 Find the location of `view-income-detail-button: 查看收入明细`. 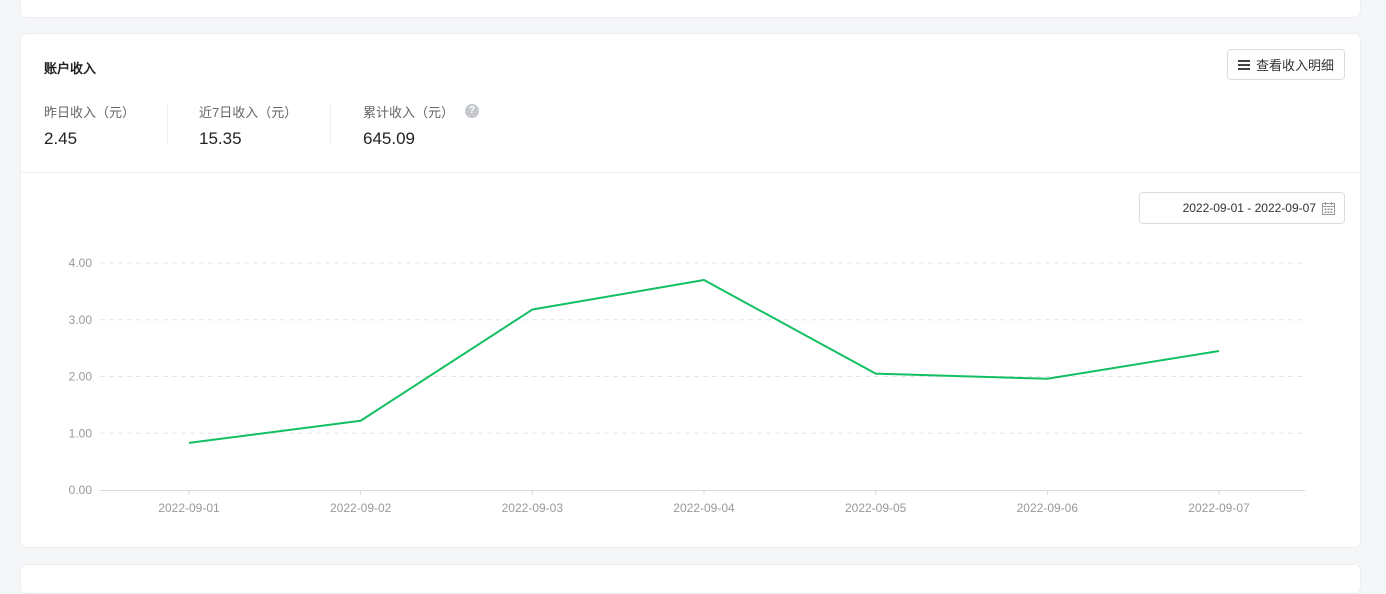

view-income-detail-button: 查看收入明细 is located at coordinates (1286, 64).